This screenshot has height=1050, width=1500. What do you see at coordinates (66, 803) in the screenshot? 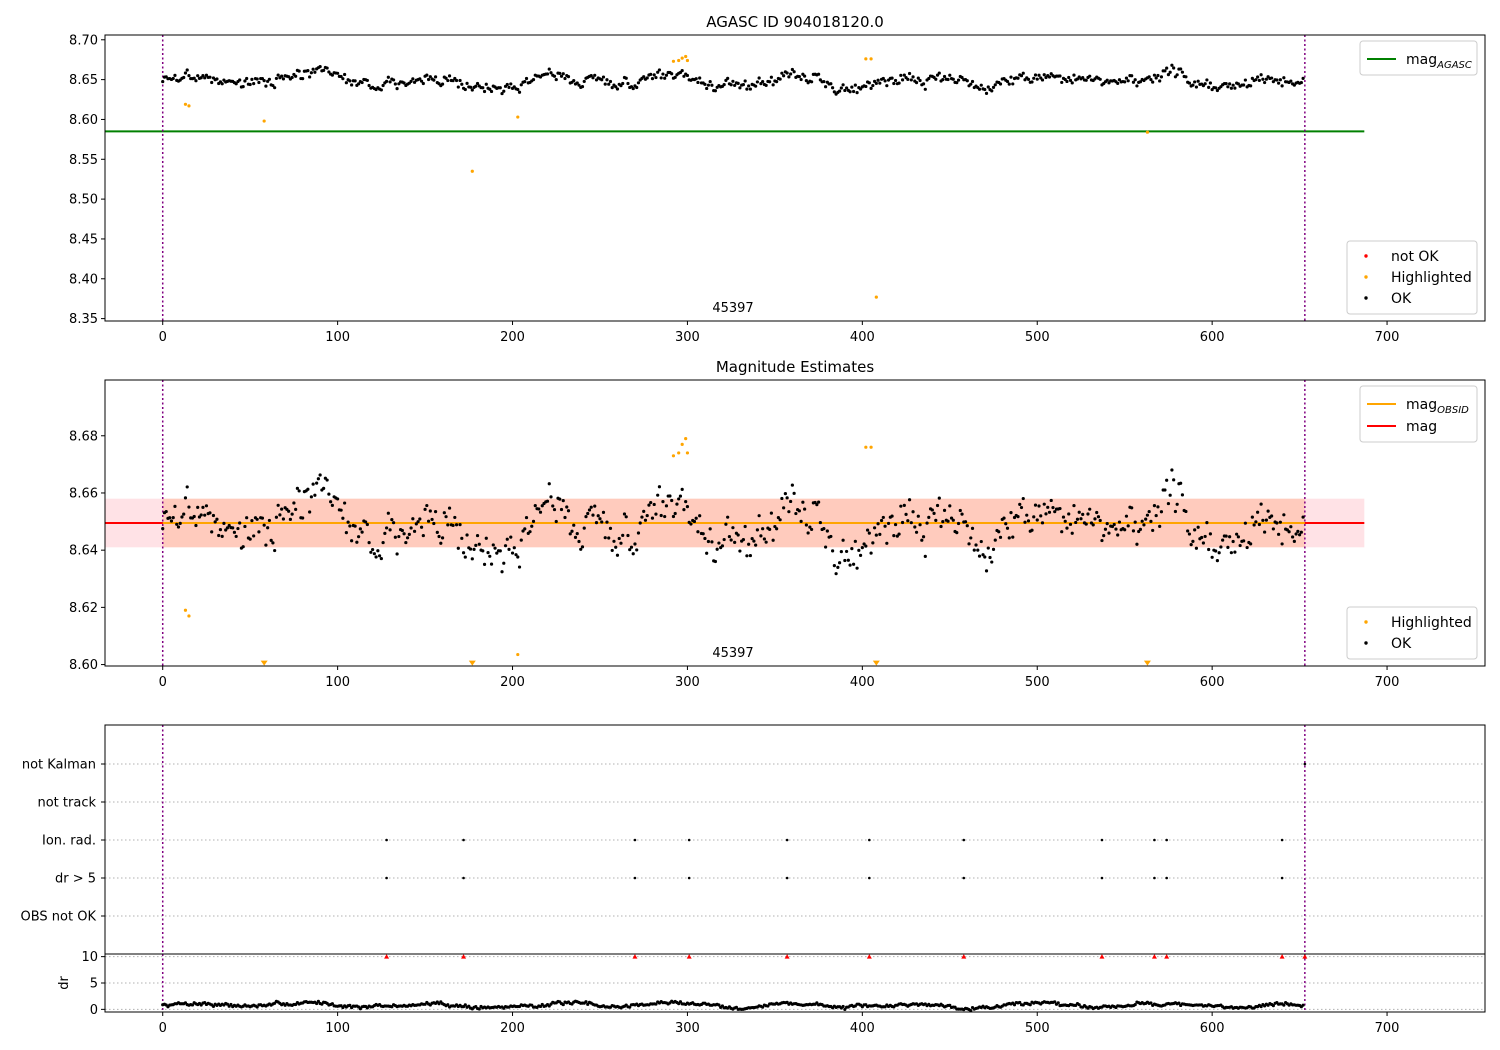
I see `flags-y-tick-label: not track` at bounding box center [66, 803].